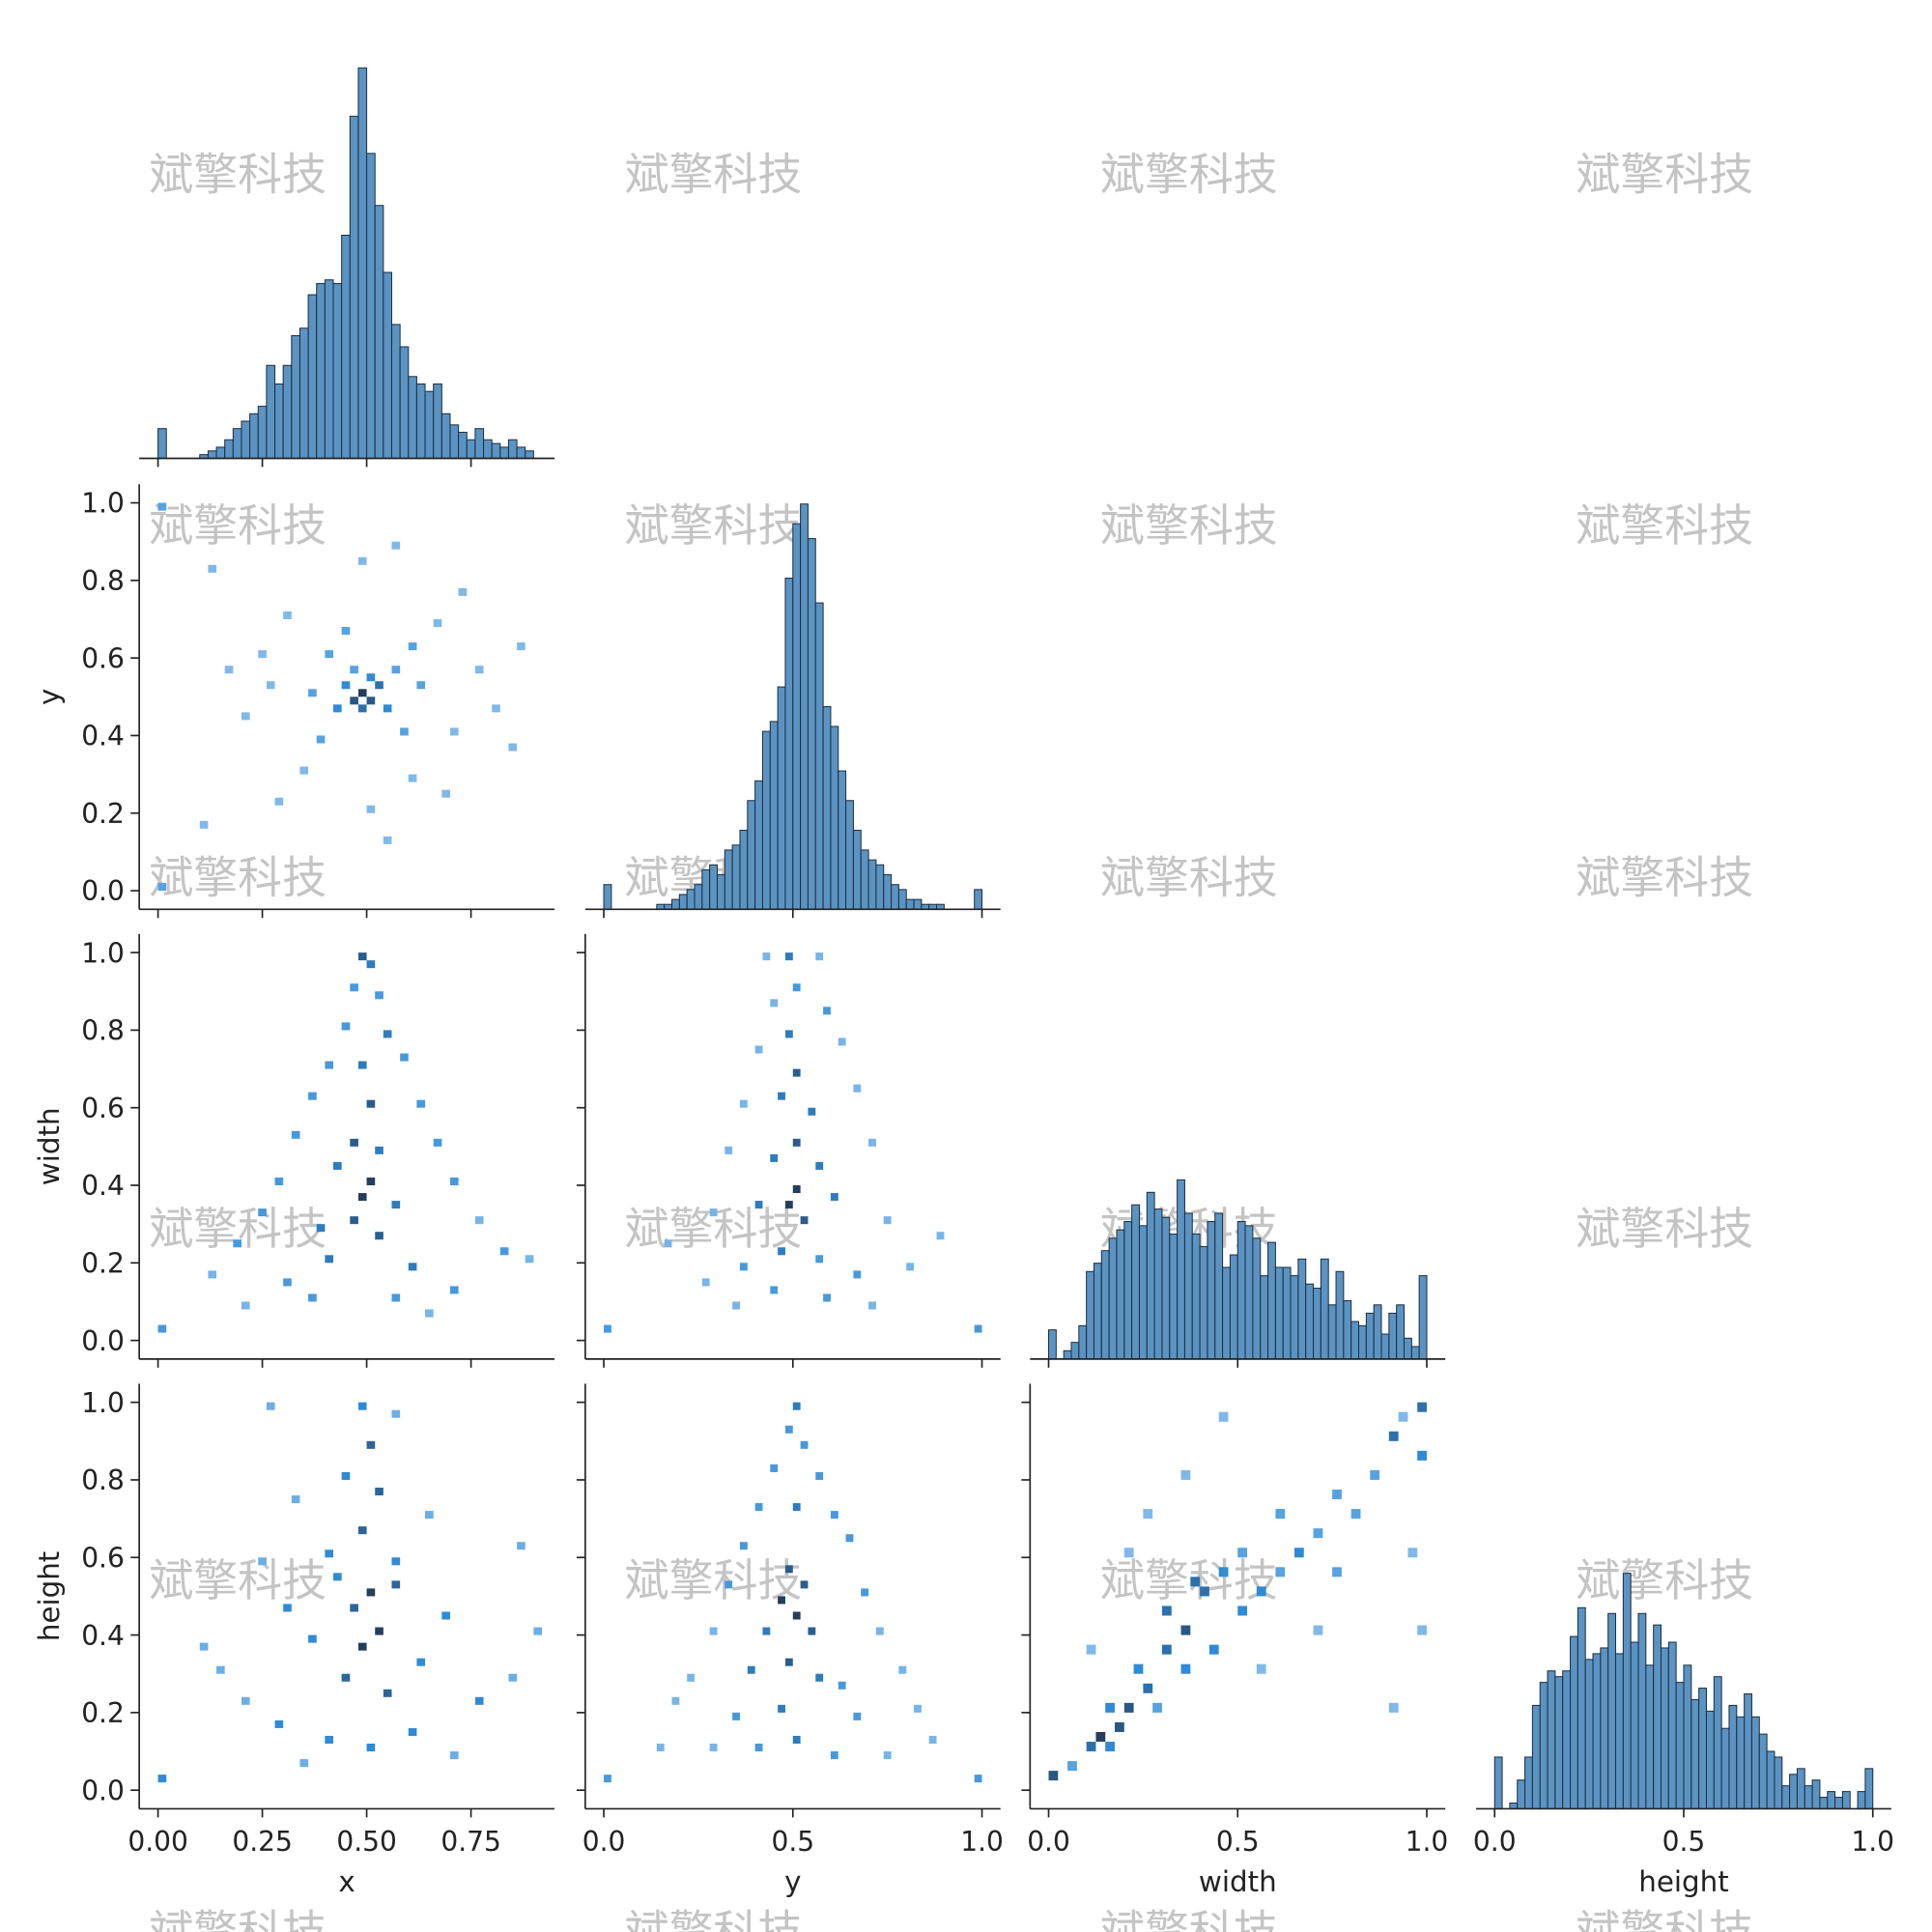 This screenshot has width=1932, height=1932. What do you see at coordinates (470, 1842) in the screenshot?
I see `x-tick-label: 0.75` at bounding box center [470, 1842].